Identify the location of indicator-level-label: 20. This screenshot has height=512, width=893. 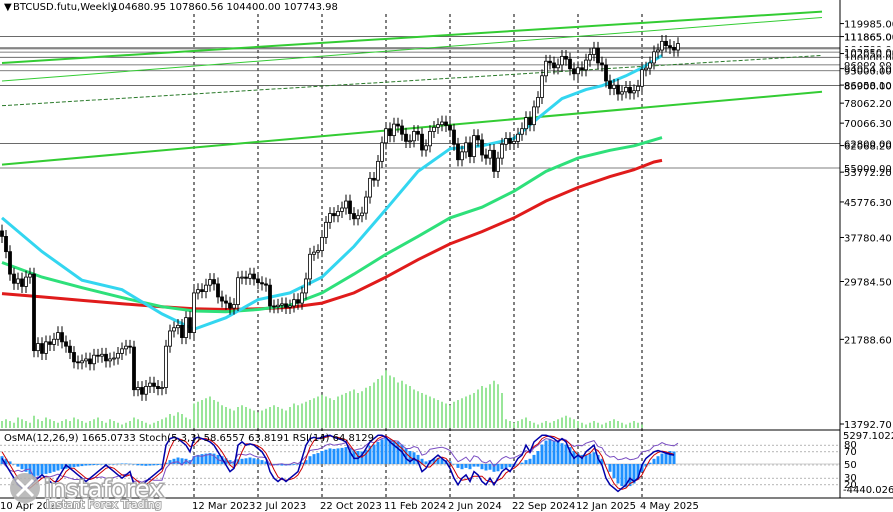
(850, 485).